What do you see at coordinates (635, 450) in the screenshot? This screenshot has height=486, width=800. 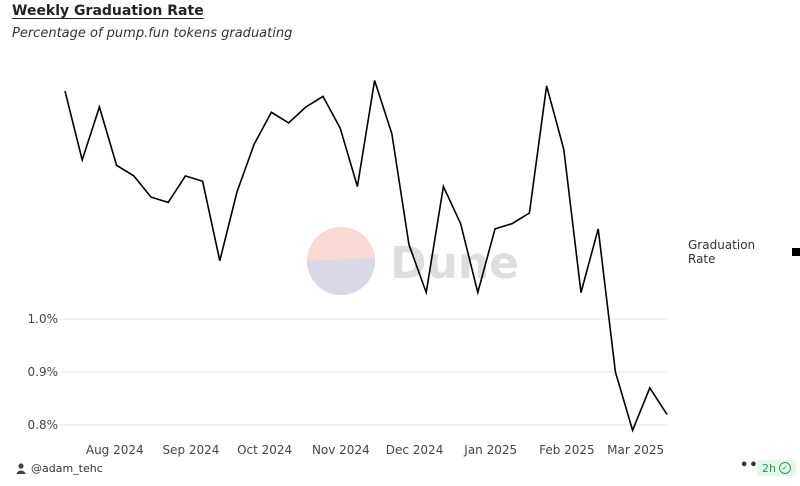 I see `x-tick-label: Mar 2025` at bounding box center [635, 450].